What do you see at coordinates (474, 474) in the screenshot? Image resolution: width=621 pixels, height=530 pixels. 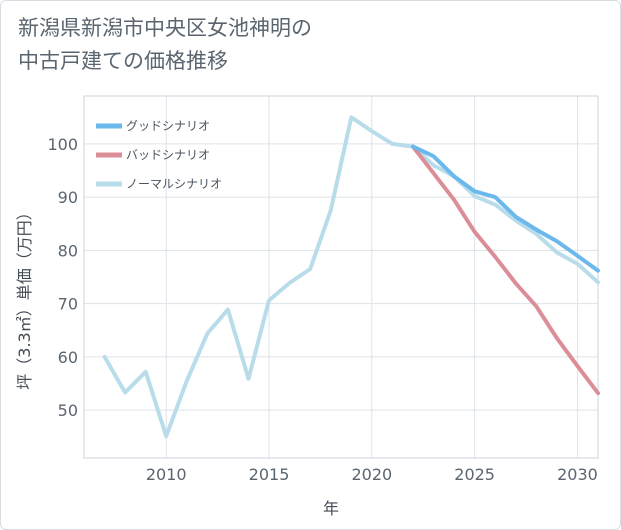 I see `x-tick-label: 2025` at bounding box center [474, 474].